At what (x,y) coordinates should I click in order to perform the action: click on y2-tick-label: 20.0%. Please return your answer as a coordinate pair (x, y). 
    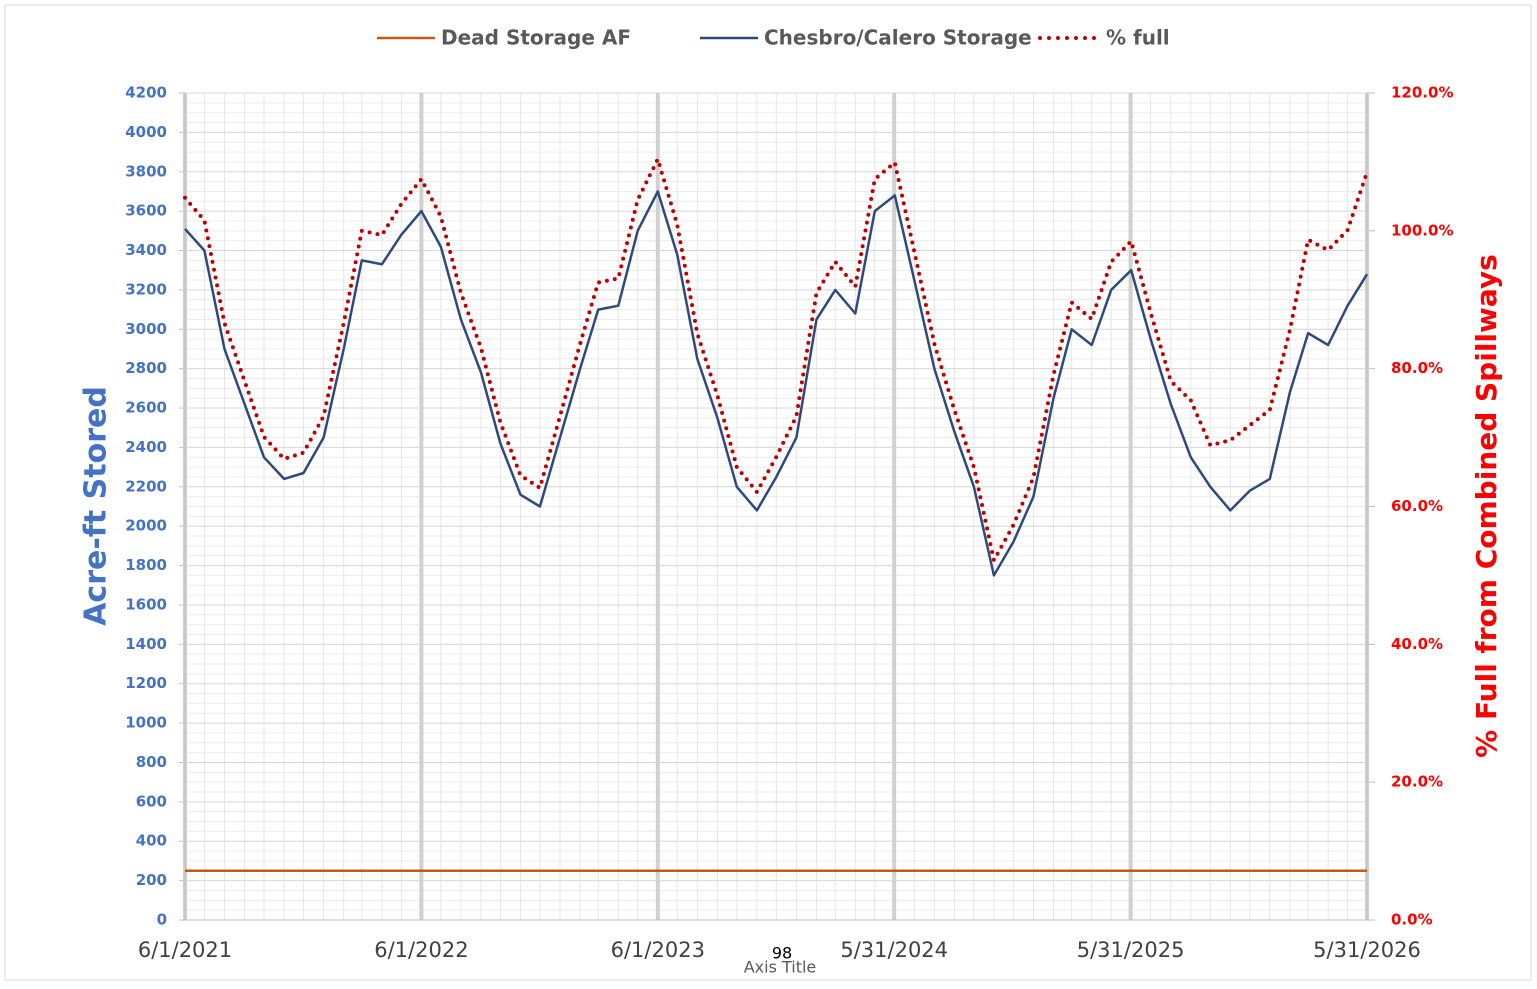
    Looking at the image, I should click on (1417, 782).